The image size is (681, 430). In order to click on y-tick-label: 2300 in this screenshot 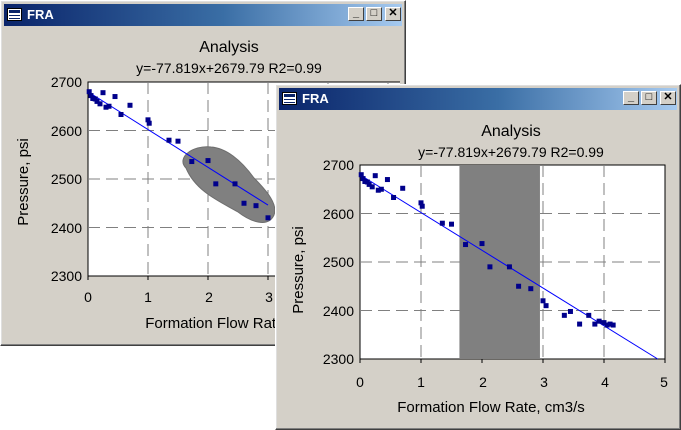, I will do `click(338, 359)`.